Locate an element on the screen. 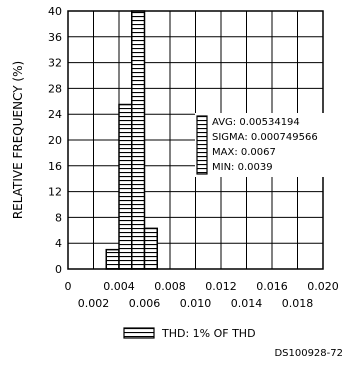 This screenshot has width=346, height=366. y-tick-label: 24 is located at coordinates (55, 114).